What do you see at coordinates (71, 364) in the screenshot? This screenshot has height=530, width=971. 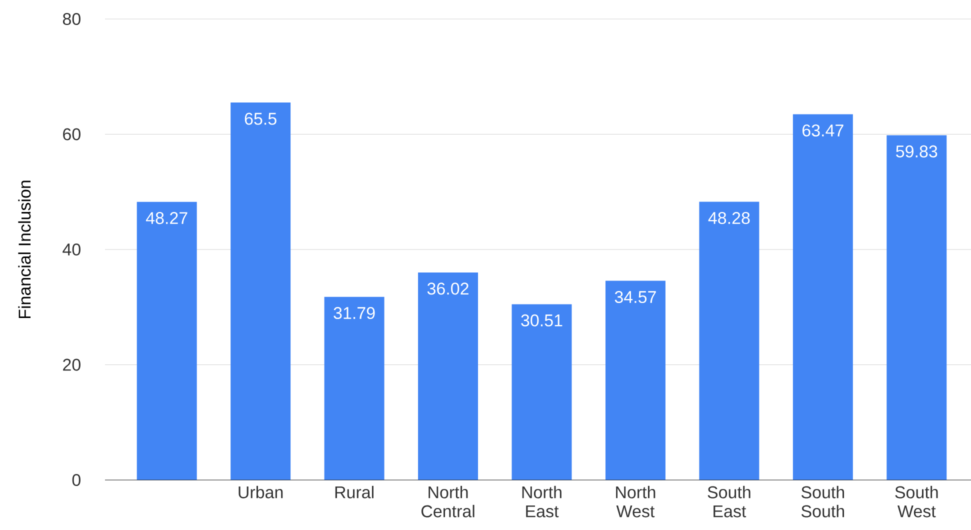 I see `y-tick-label: 20` at bounding box center [71, 364].